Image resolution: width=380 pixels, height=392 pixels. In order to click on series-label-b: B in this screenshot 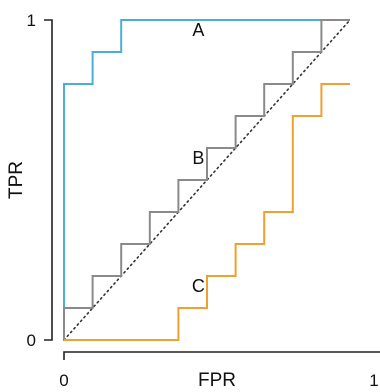, I will do `click(198, 158)`.